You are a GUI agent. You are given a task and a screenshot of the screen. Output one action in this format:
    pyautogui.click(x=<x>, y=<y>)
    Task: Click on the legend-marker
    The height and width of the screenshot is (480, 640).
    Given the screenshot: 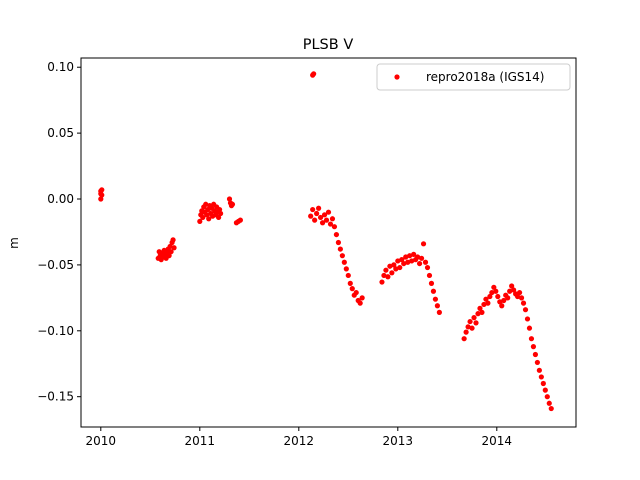 What is the action you would take?
    pyautogui.click(x=397, y=77)
    